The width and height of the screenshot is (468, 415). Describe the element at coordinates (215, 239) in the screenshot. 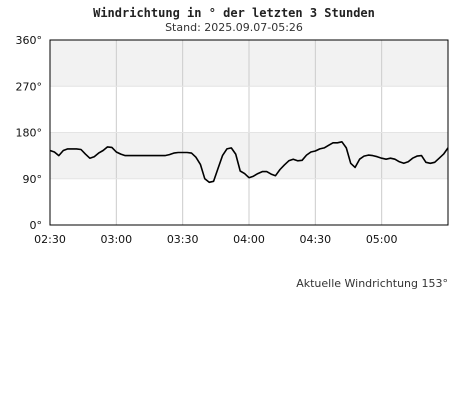

I see `x-axis-ticks: 02:30 03:00 03:30 04:00 04:30 05:00` at that location.